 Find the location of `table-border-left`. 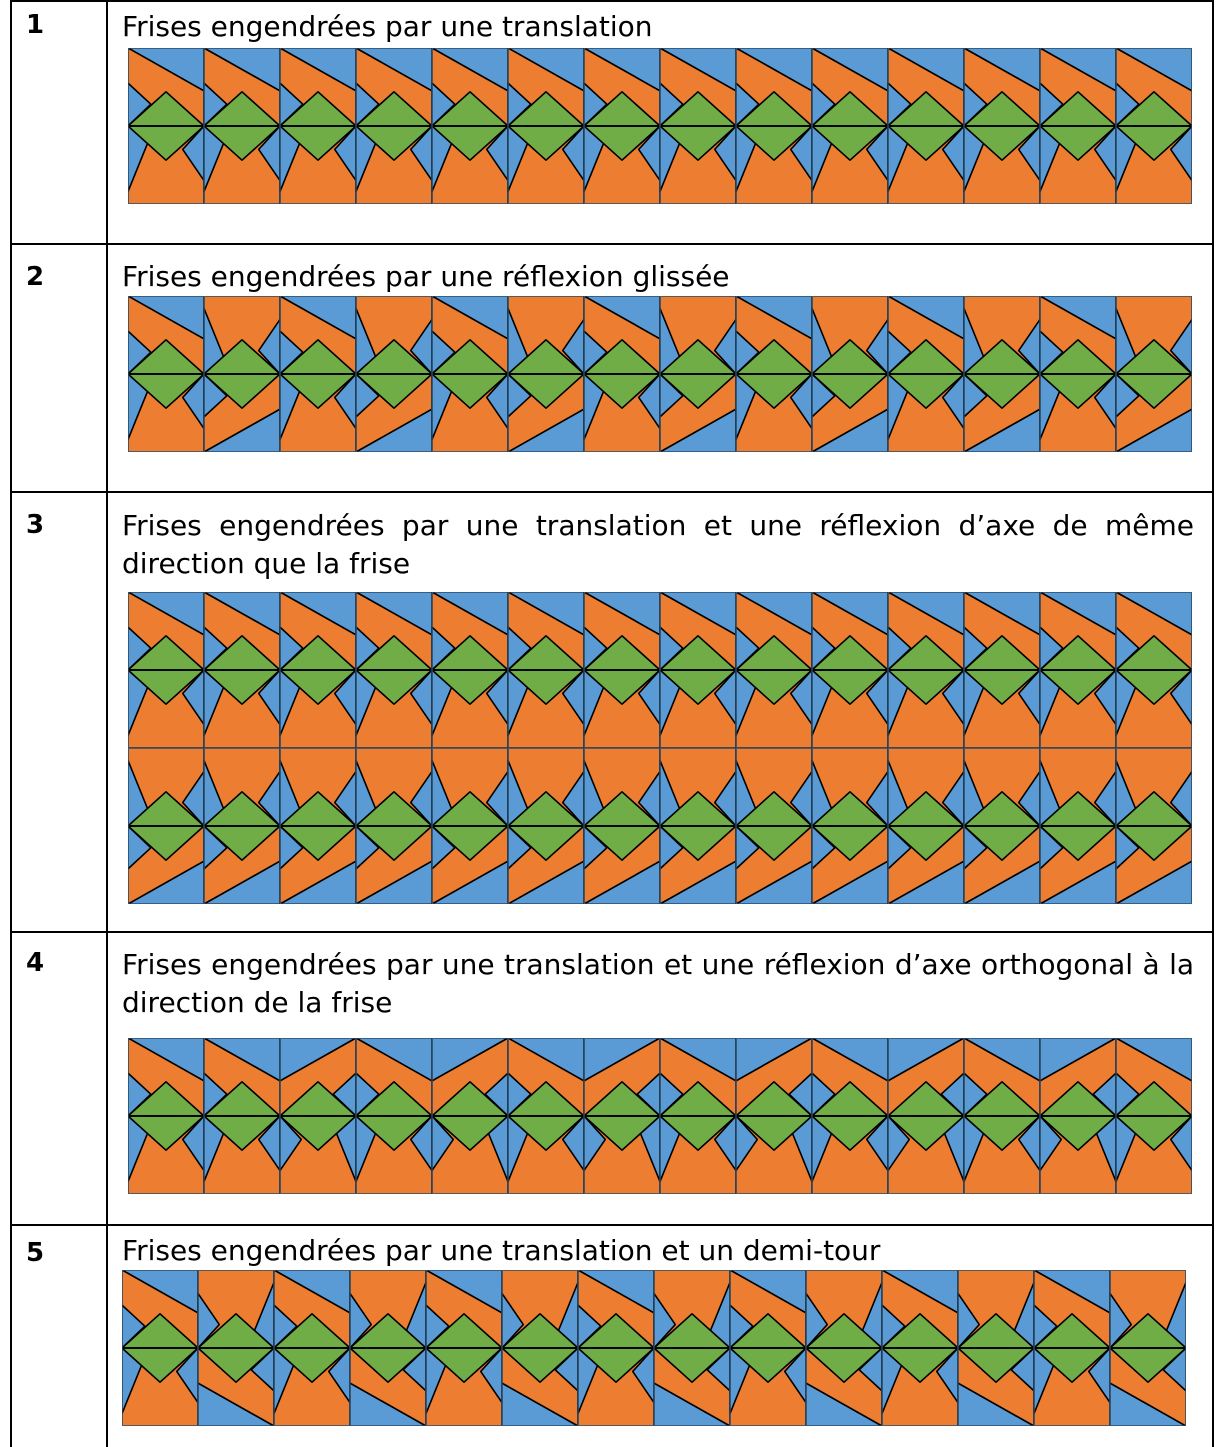

table-border-left is located at coordinates (11, 723).